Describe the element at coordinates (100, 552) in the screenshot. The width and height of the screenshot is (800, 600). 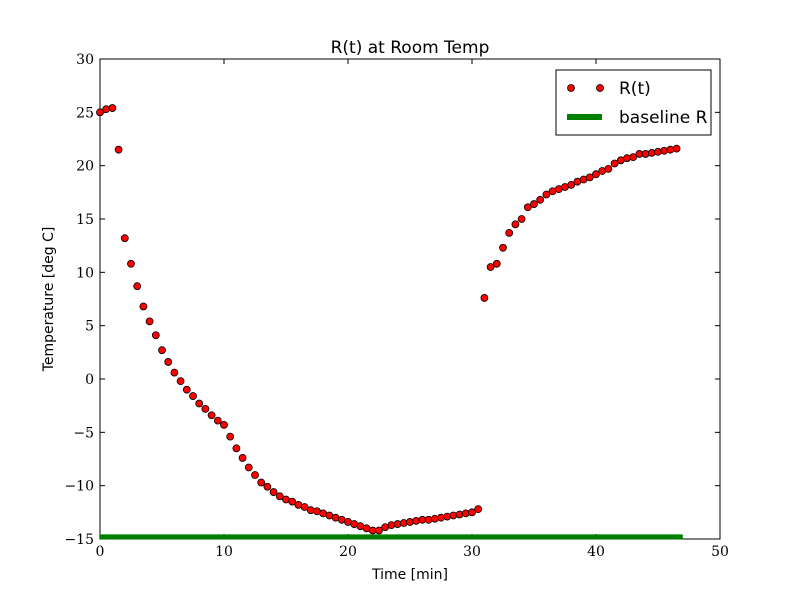
I see `x-tick-label: 0` at that location.